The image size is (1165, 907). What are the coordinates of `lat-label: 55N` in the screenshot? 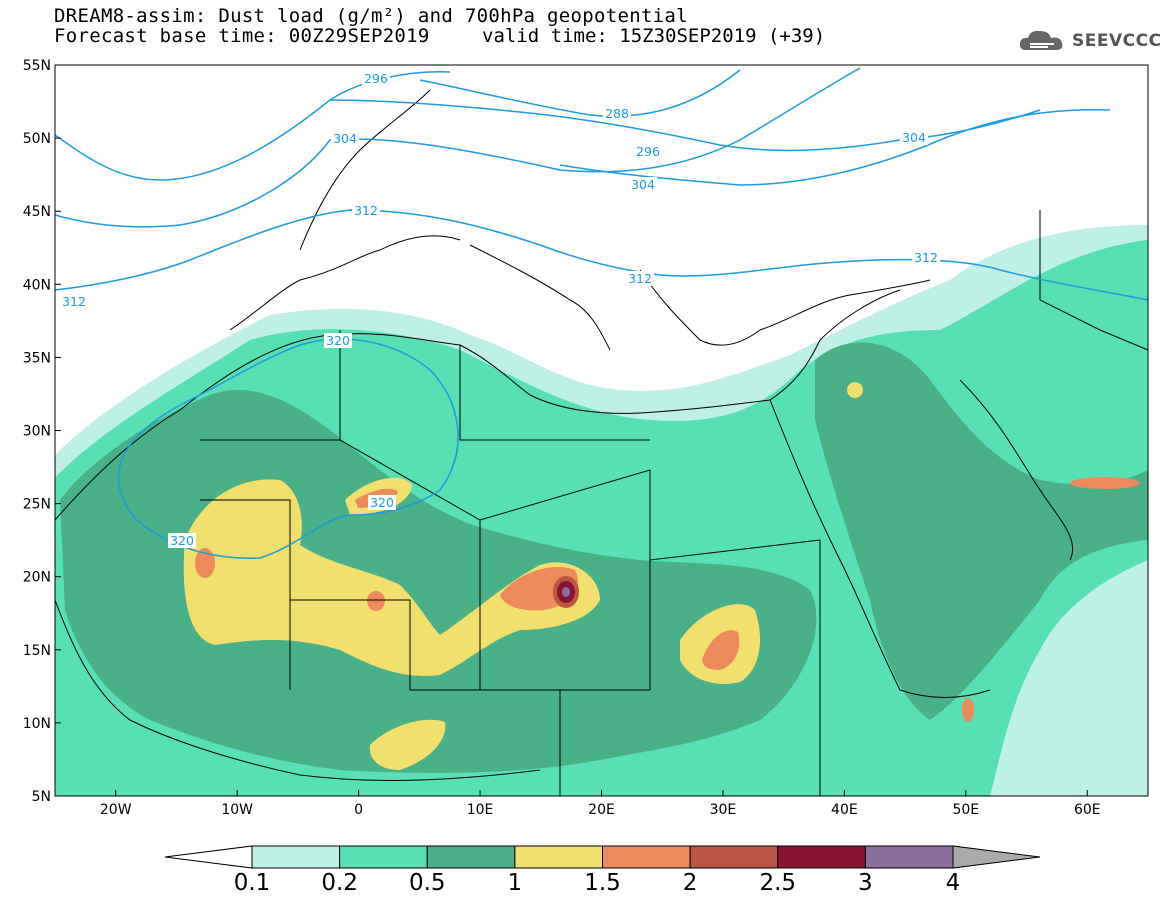 It's located at (37, 66).